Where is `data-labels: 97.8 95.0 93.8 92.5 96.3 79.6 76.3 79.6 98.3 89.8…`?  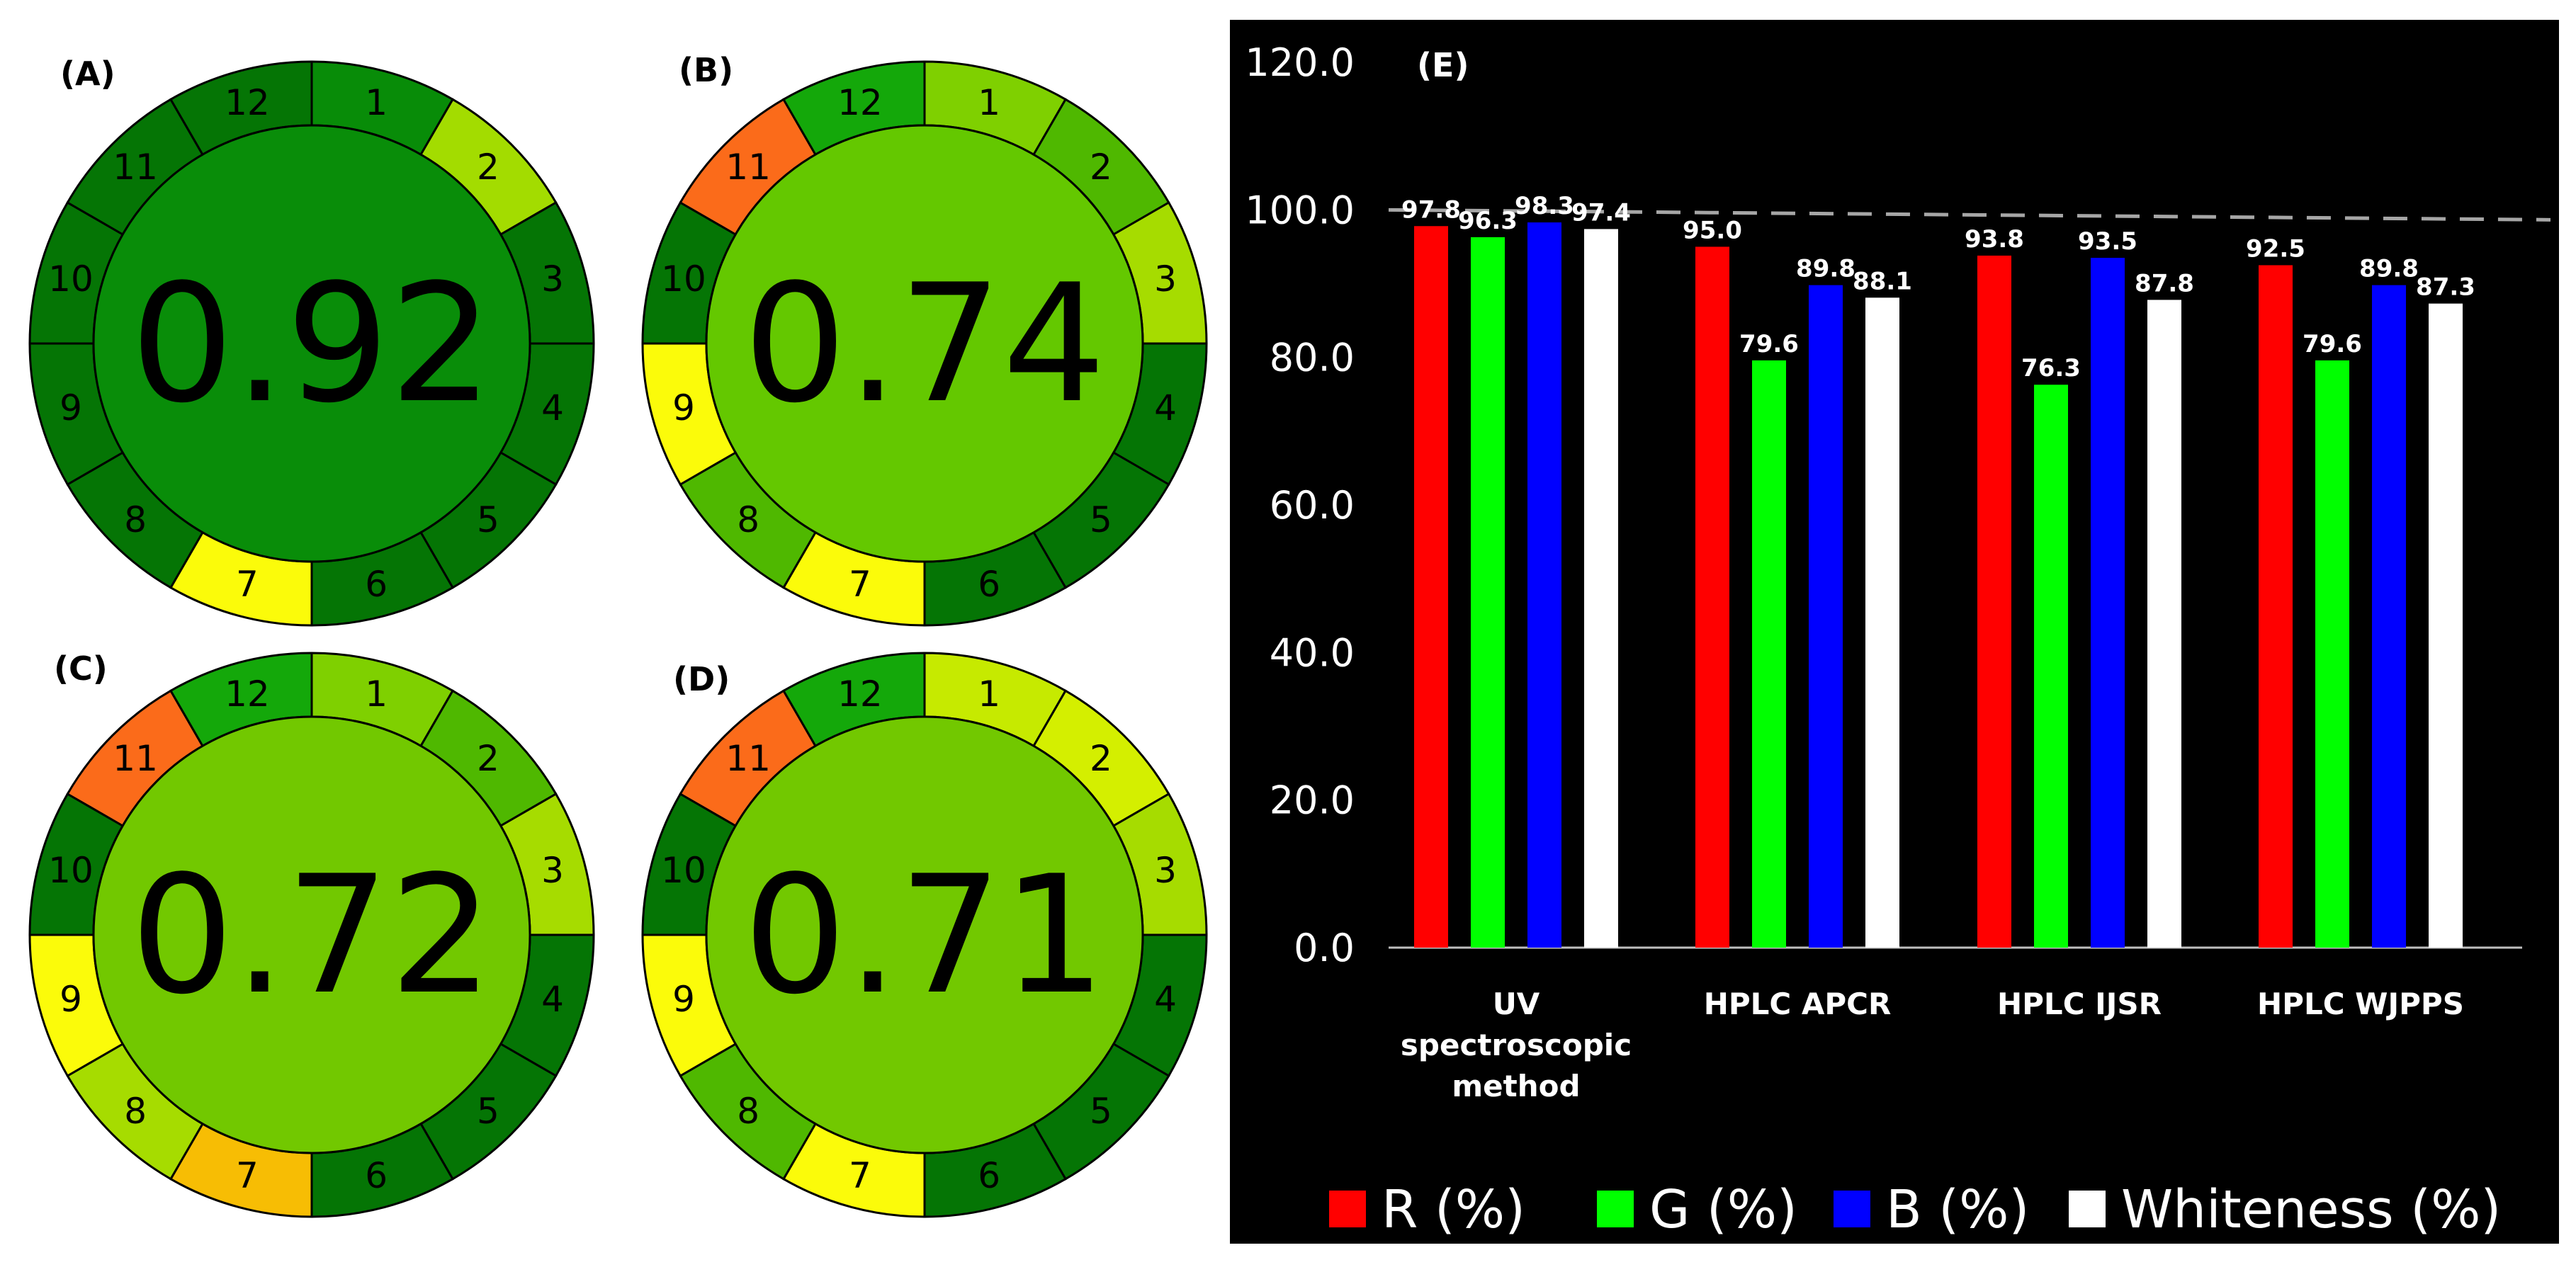
data-labels: 97.8 95.0 93.8 92.5 96.3 79.6 76.3 79.6 98.3 89.8… is located at coordinates (1938, 287).